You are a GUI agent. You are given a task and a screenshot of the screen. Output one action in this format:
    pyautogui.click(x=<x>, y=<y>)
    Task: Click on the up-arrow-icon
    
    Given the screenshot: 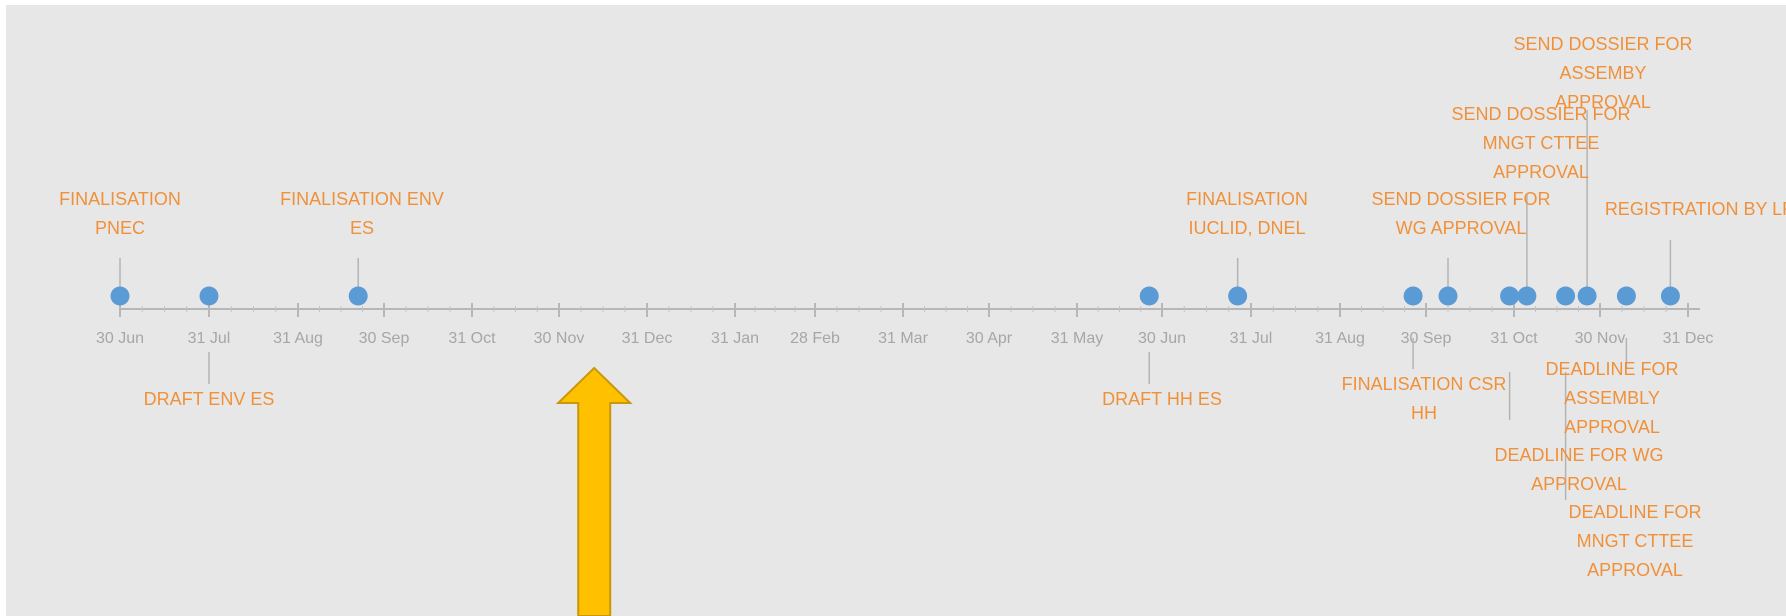 What is the action you would take?
    pyautogui.click(x=594, y=491)
    